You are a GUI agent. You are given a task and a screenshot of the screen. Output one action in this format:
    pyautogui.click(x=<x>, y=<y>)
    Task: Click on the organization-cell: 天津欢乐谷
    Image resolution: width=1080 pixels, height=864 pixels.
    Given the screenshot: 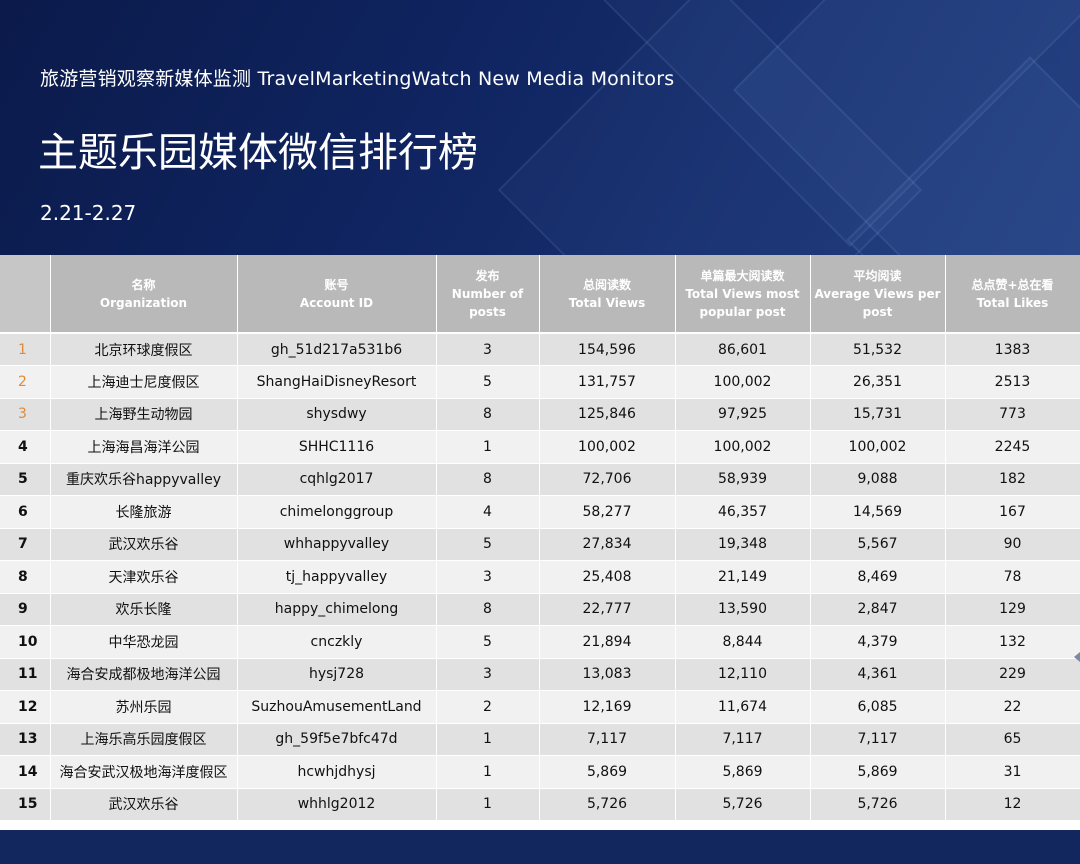 What is the action you would take?
    pyautogui.click(x=144, y=577)
    